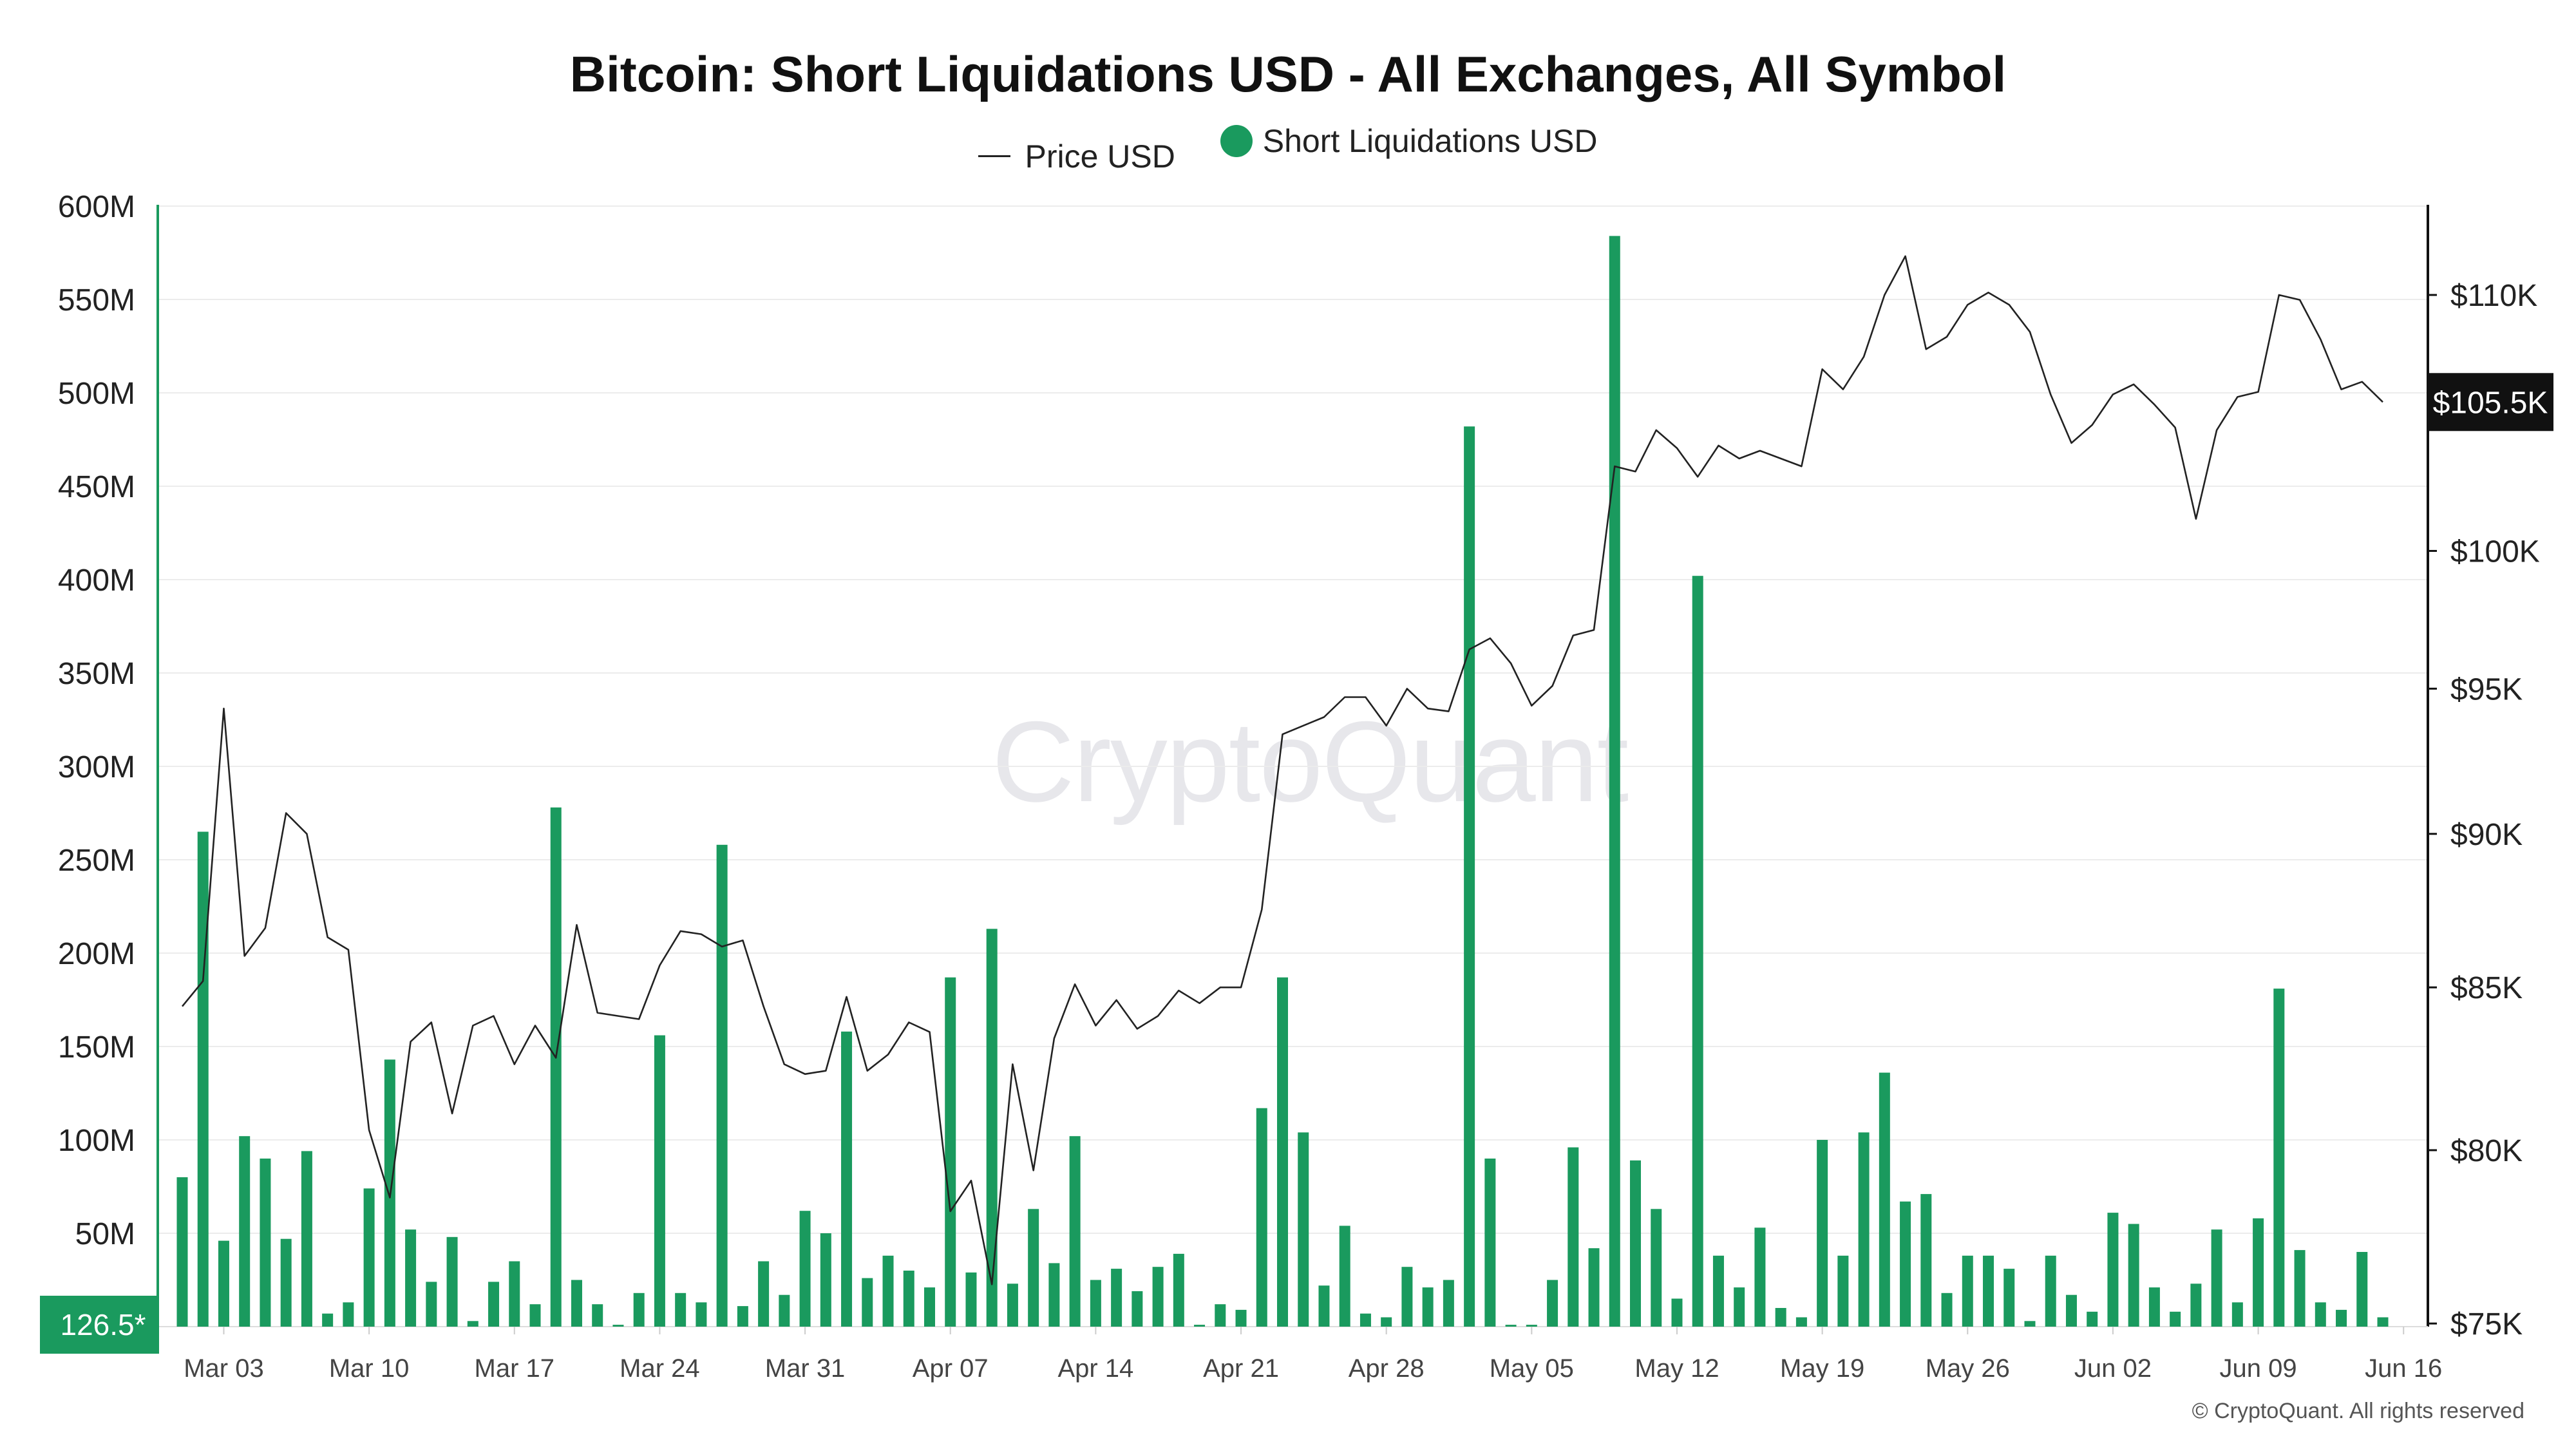 The width and height of the screenshot is (2576, 1449). Describe the element at coordinates (103, 1324) in the screenshot. I see `current-value-label: 126.5*` at that location.